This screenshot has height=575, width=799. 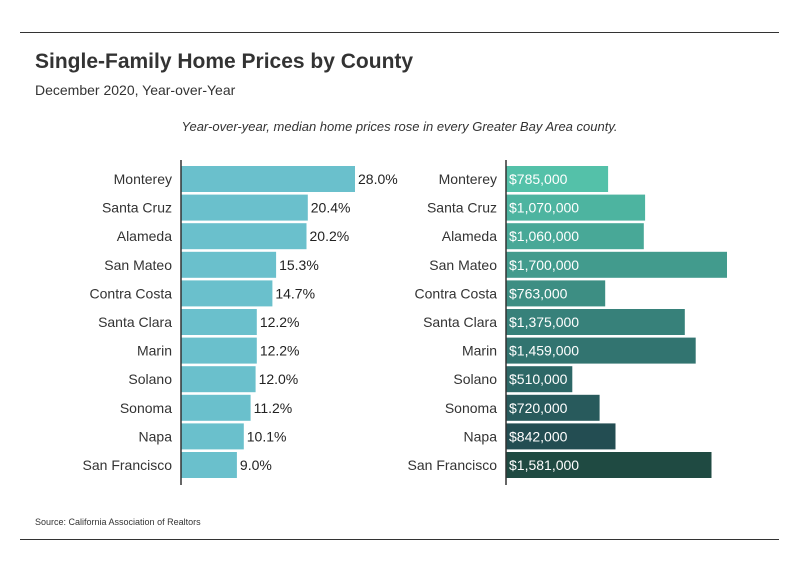 What do you see at coordinates (299, 265) in the screenshot?
I see `pct-value-label: 15.3%` at bounding box center [299, 265].